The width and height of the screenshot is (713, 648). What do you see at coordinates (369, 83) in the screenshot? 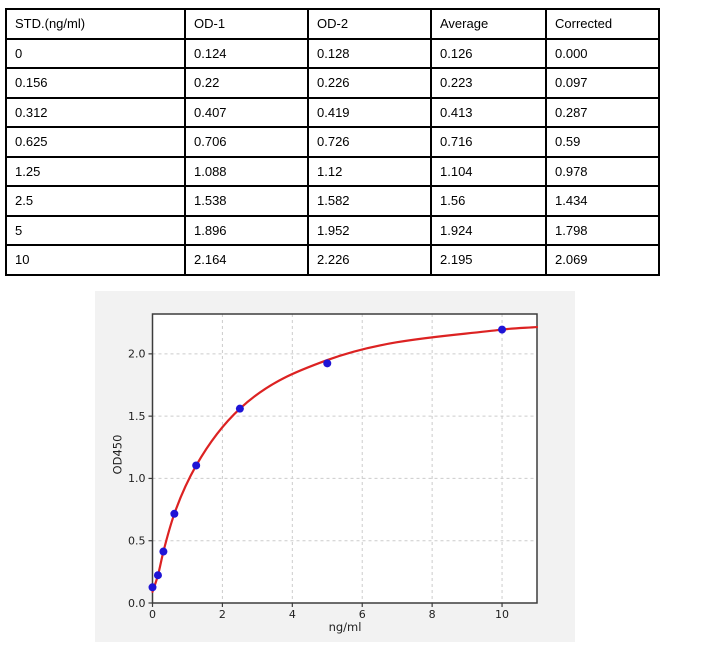
I see `table-cell: 0.226` at bounding box center [369, 83].